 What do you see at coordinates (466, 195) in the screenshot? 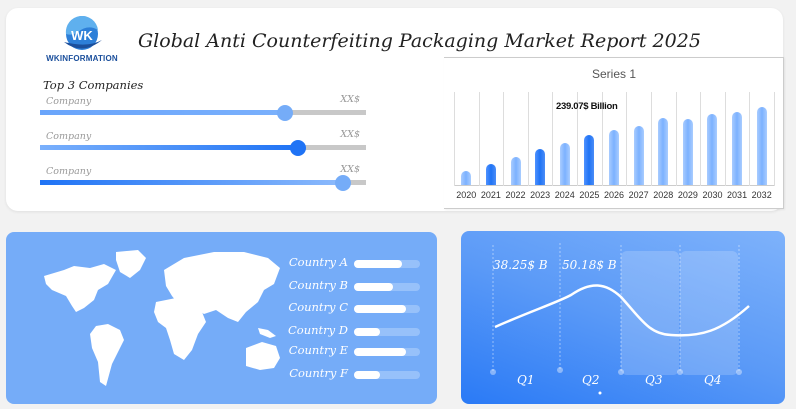
I see `x-tick-label: 2020` at bounding box center [466, 195].